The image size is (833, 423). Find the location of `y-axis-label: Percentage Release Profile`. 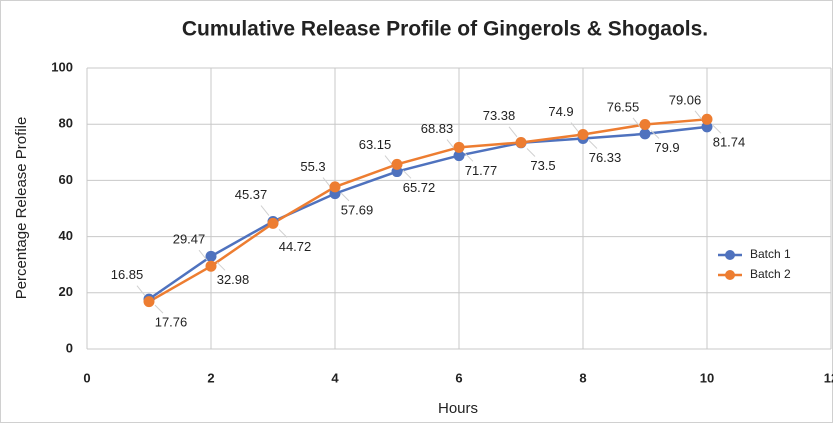

y-axis-label: Percentage Release Profile is located at coordinates (21, 208).